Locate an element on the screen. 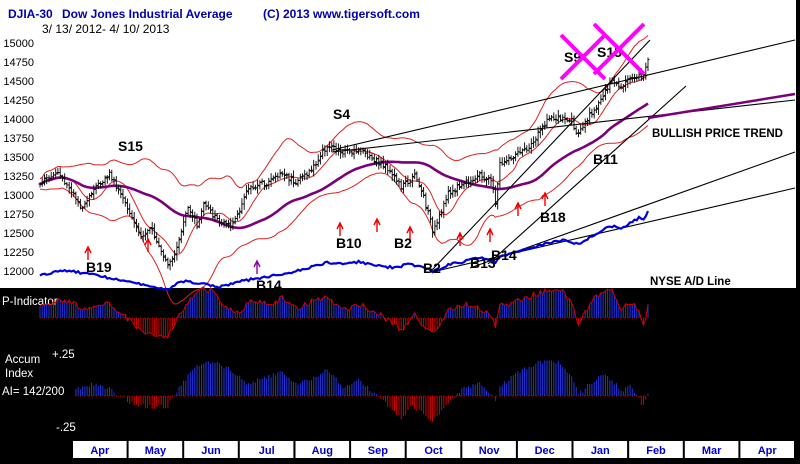 The height and width of the screenshot is (464, 800). price-axis-label: 13500 is located at coordinates (18, 158).